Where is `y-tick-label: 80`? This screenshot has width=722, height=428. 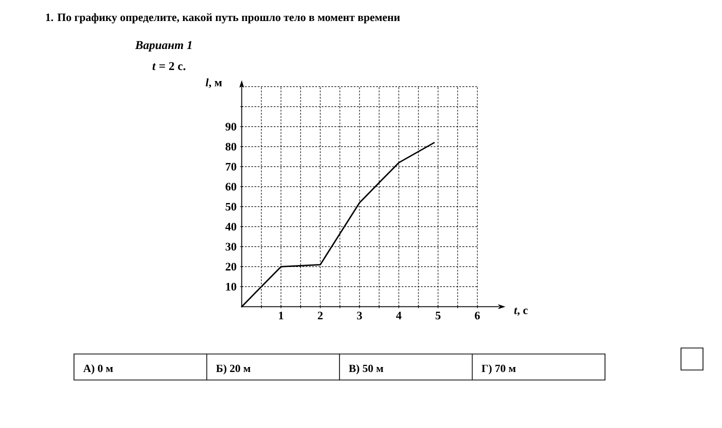 y-tick-label: 80 is located at coordinates (231, 146).